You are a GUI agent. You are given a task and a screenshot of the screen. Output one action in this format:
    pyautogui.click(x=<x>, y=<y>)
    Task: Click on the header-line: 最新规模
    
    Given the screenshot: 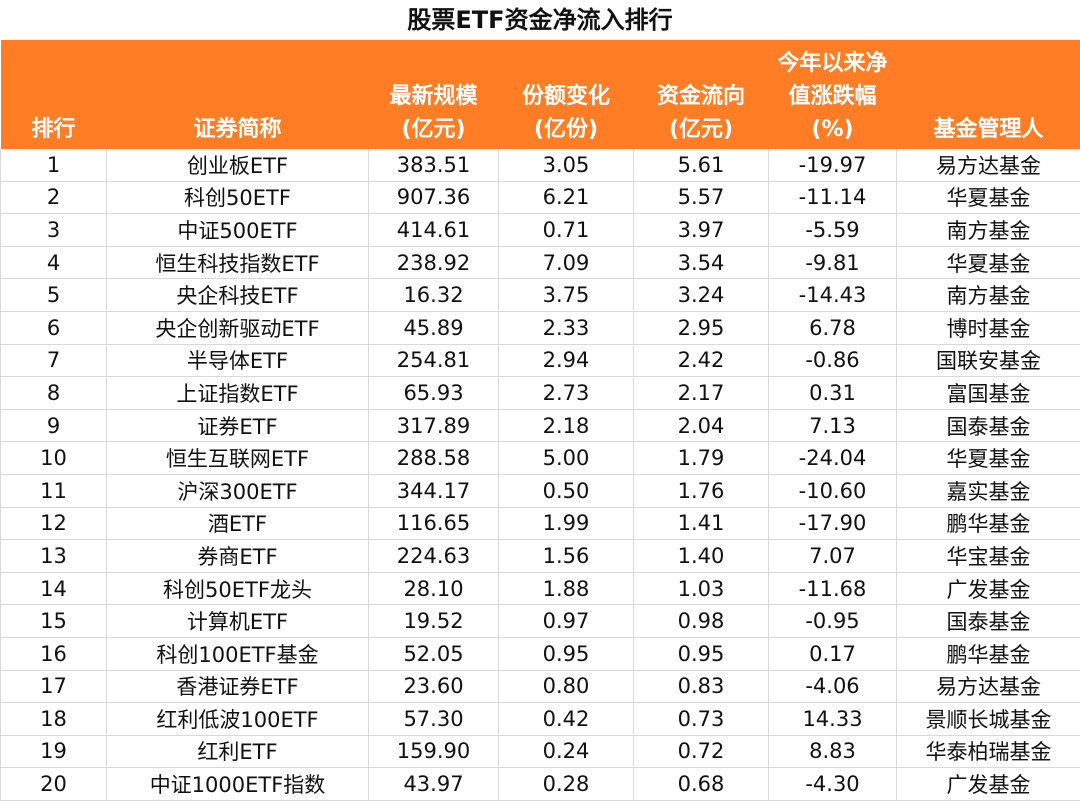 What is the action you would take?
    pyautogui.click(x=434, y=96)
    